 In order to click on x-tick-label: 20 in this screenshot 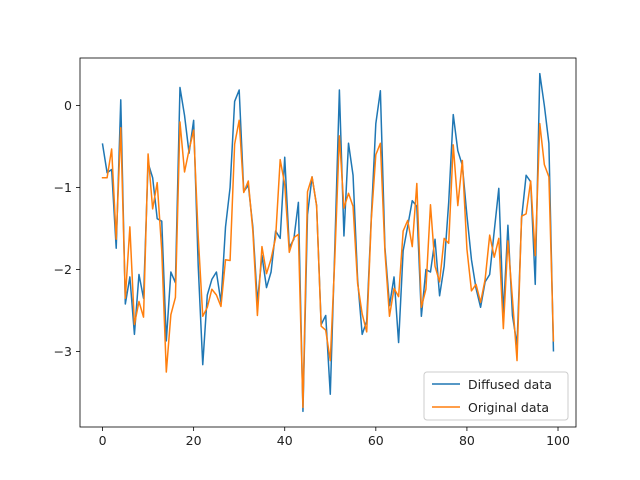, I will do `click(194, 440)`.